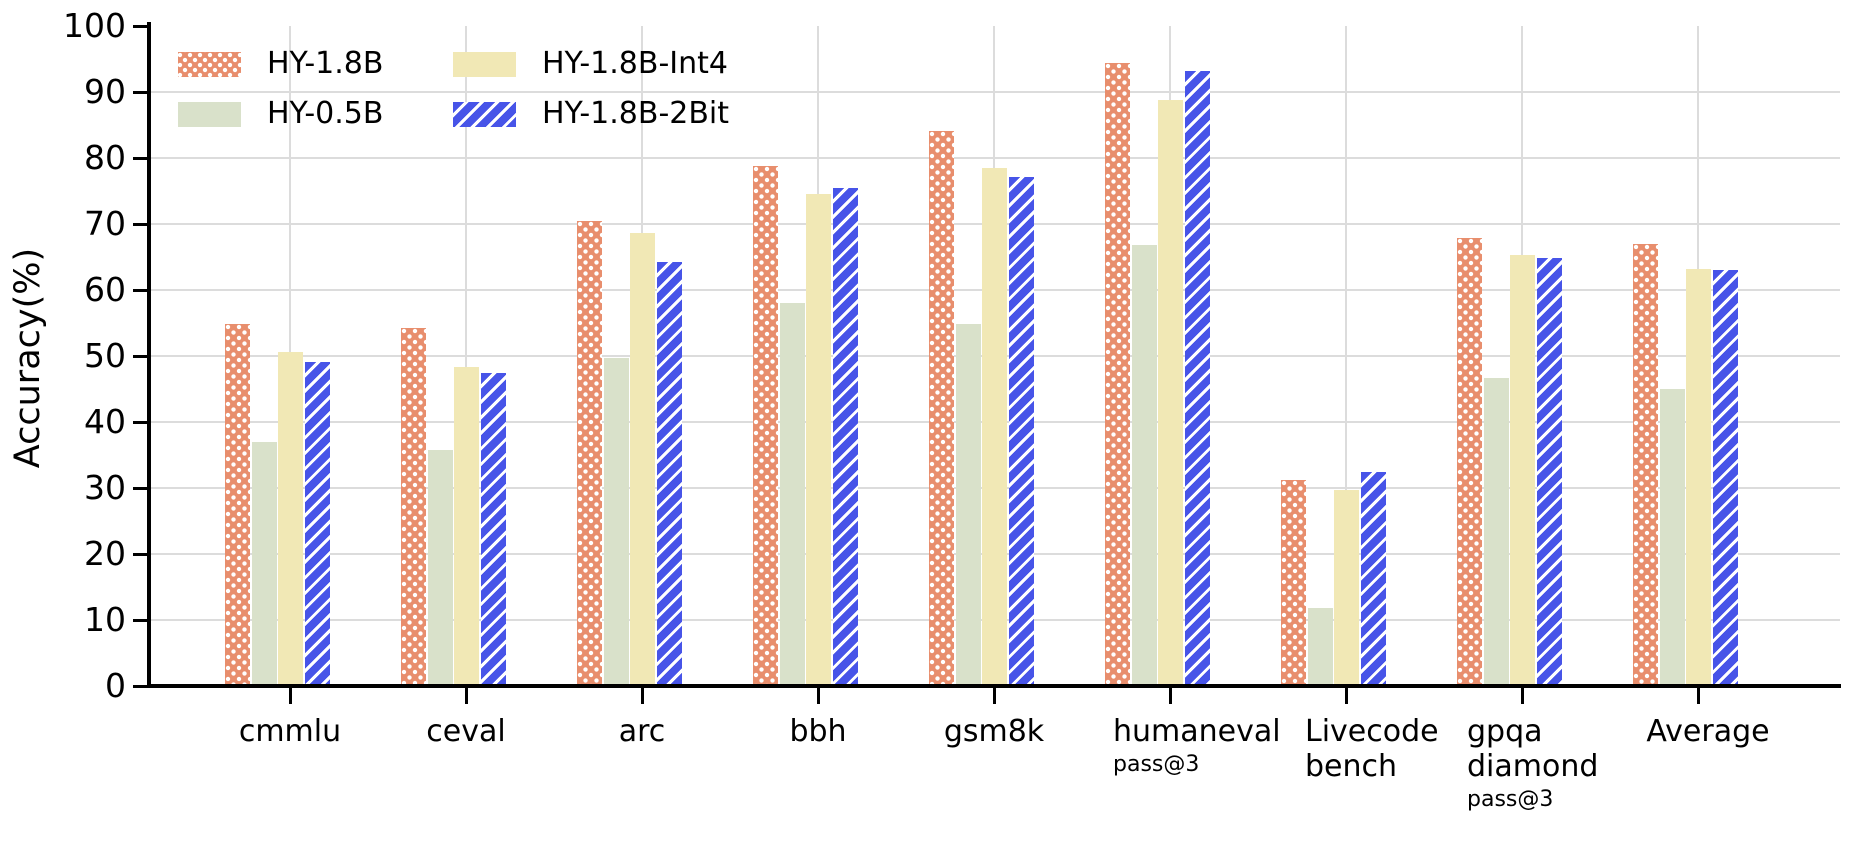 Image resolution: width=1861 pixels, height=842 pixels. I want to click on y-tick-label: 40, so click(105, 421).